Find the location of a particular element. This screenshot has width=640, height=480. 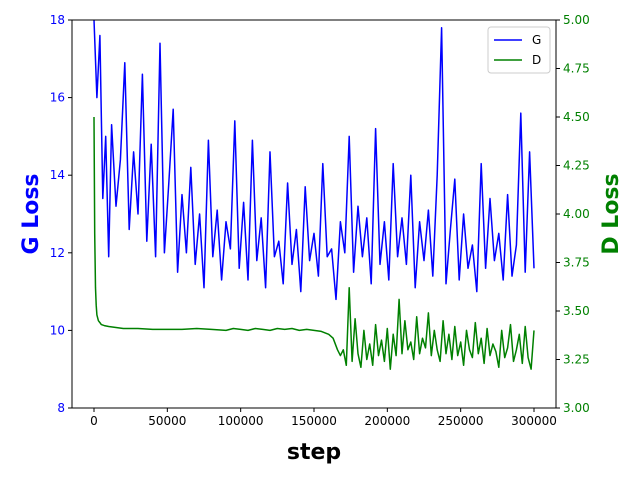

x-tick-label: 0 is located at coordinates (94, 421).